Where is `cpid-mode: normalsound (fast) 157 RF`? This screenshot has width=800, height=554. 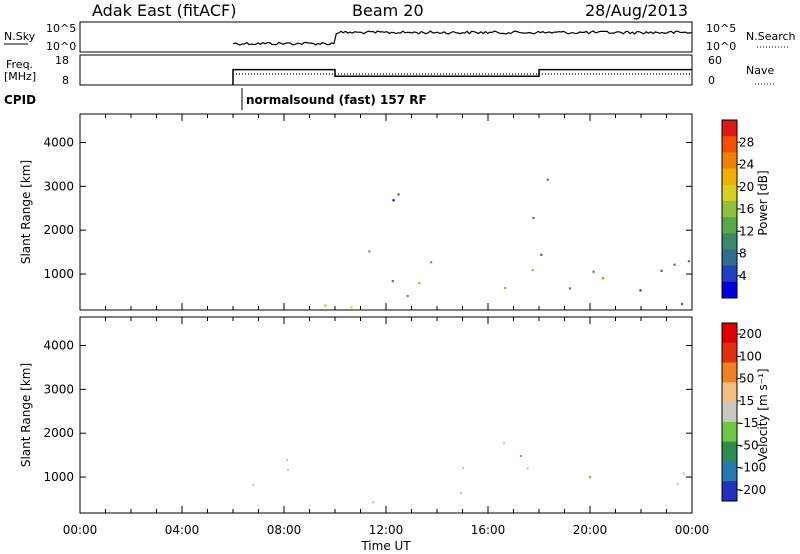
cpid-mode: normalsound (fast) 157 RF is located at coordinates (336, 100).